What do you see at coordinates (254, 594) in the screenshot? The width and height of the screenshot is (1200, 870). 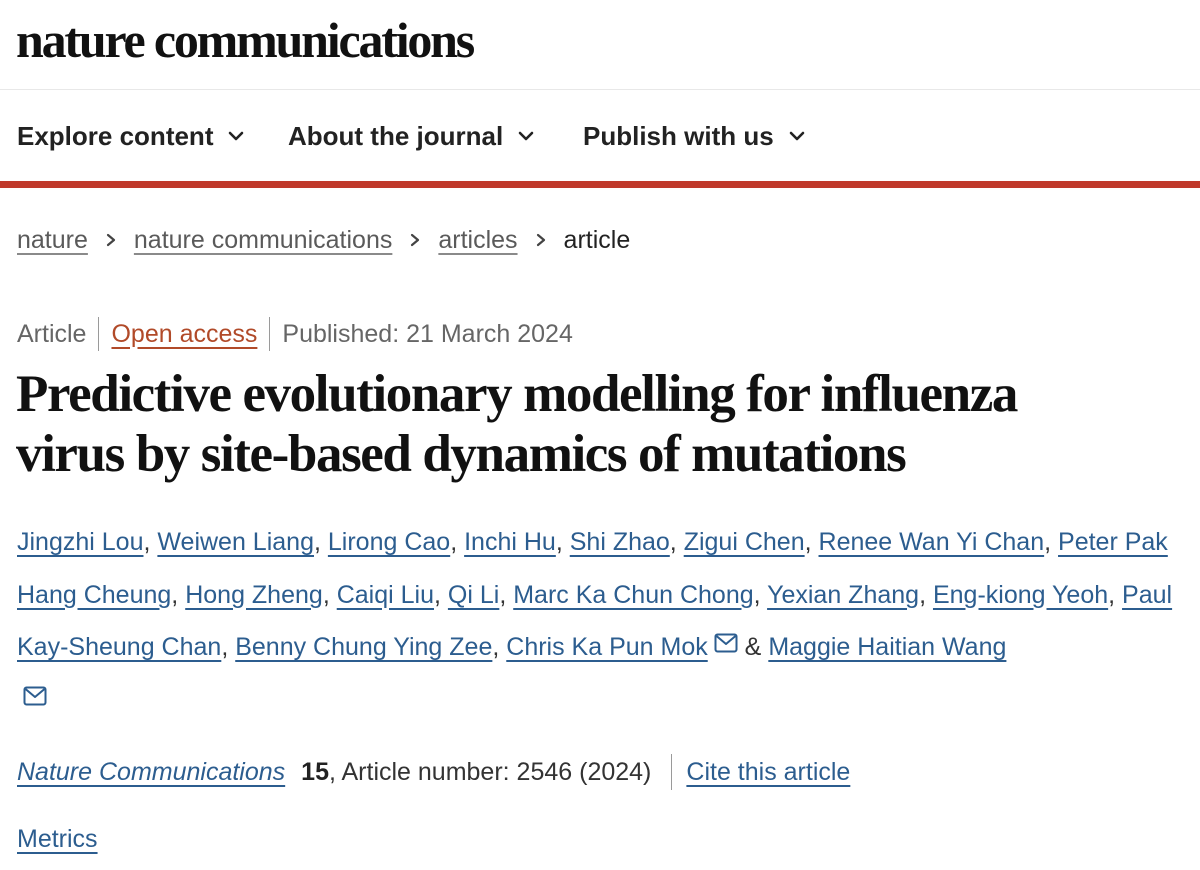 I see `author-link: Hong Zheng` at bounding box center [254, 594].